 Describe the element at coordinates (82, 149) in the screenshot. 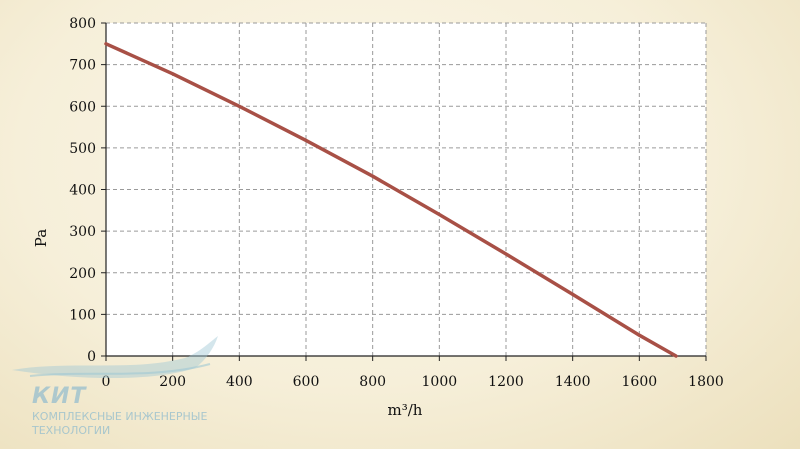

I see `y-tick-label: 500` at that location.